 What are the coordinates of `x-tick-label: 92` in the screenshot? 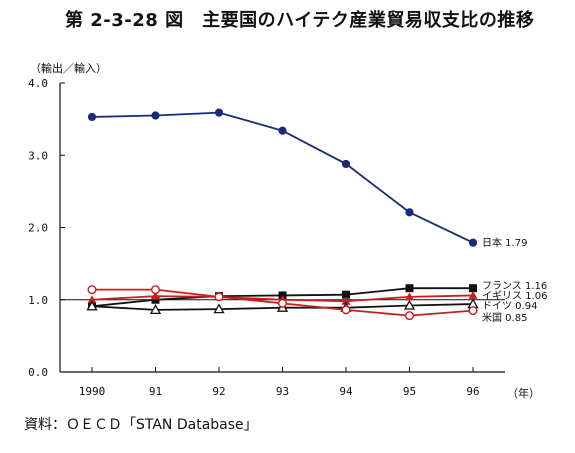 It's located at (218, 391).